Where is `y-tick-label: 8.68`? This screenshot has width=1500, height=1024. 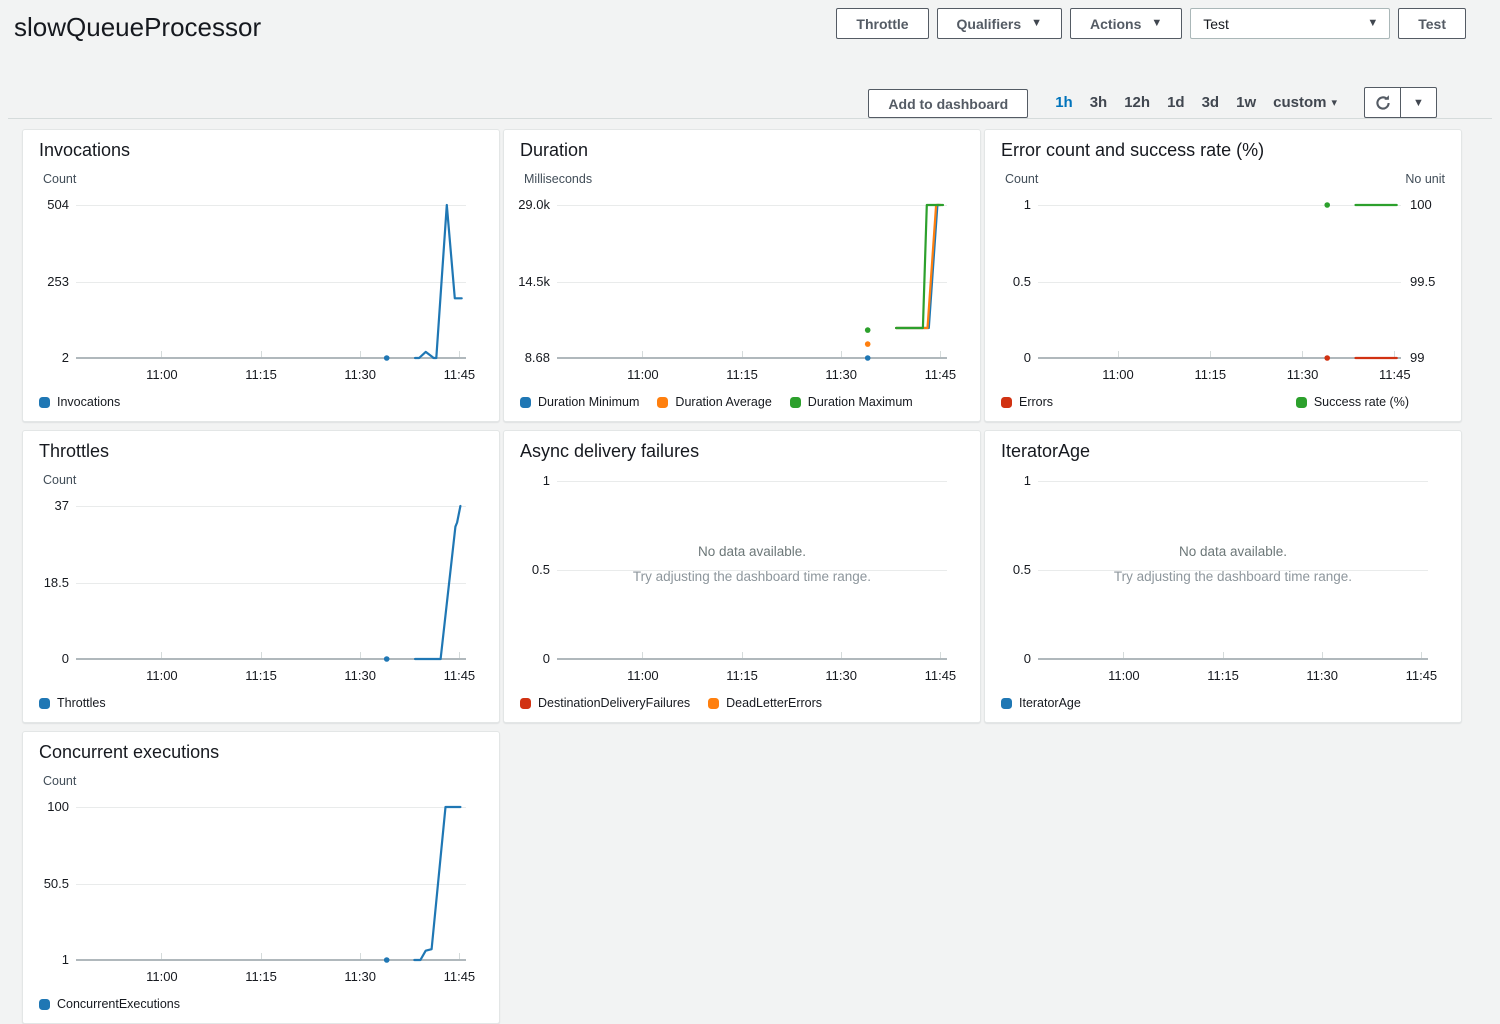 y-tick-label: 8.68 is located at coordinates (537, 357).